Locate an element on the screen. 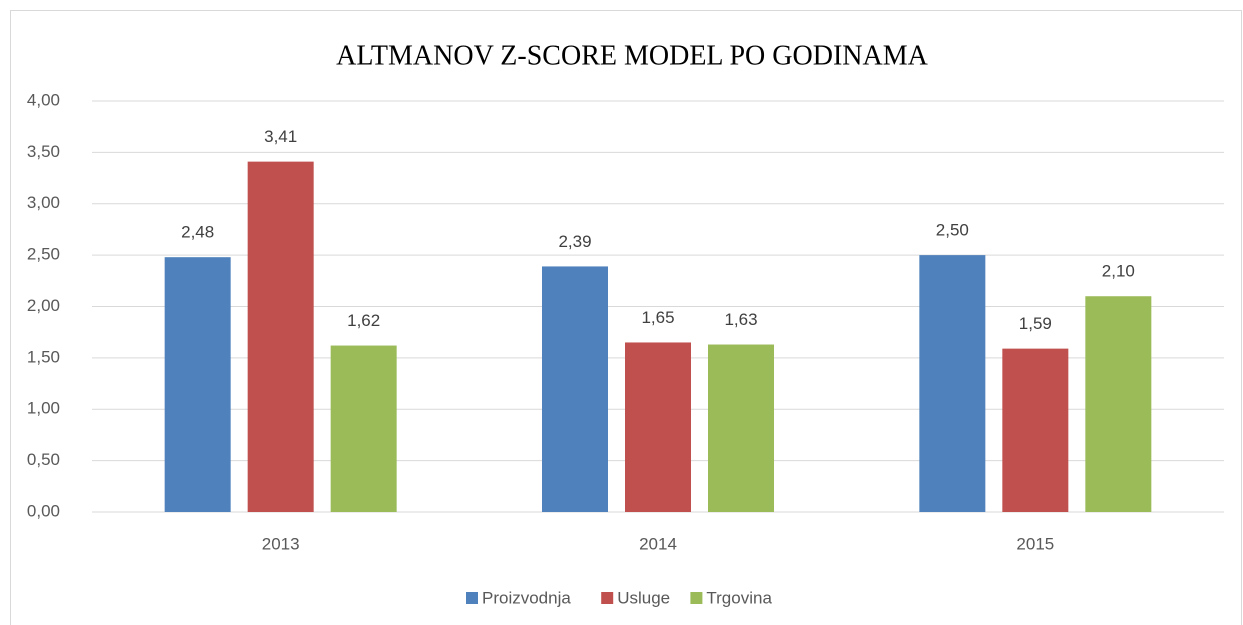 This screenshot has width=1243, height=625. data-label: 2,50 is located at coordinates (952, 230).